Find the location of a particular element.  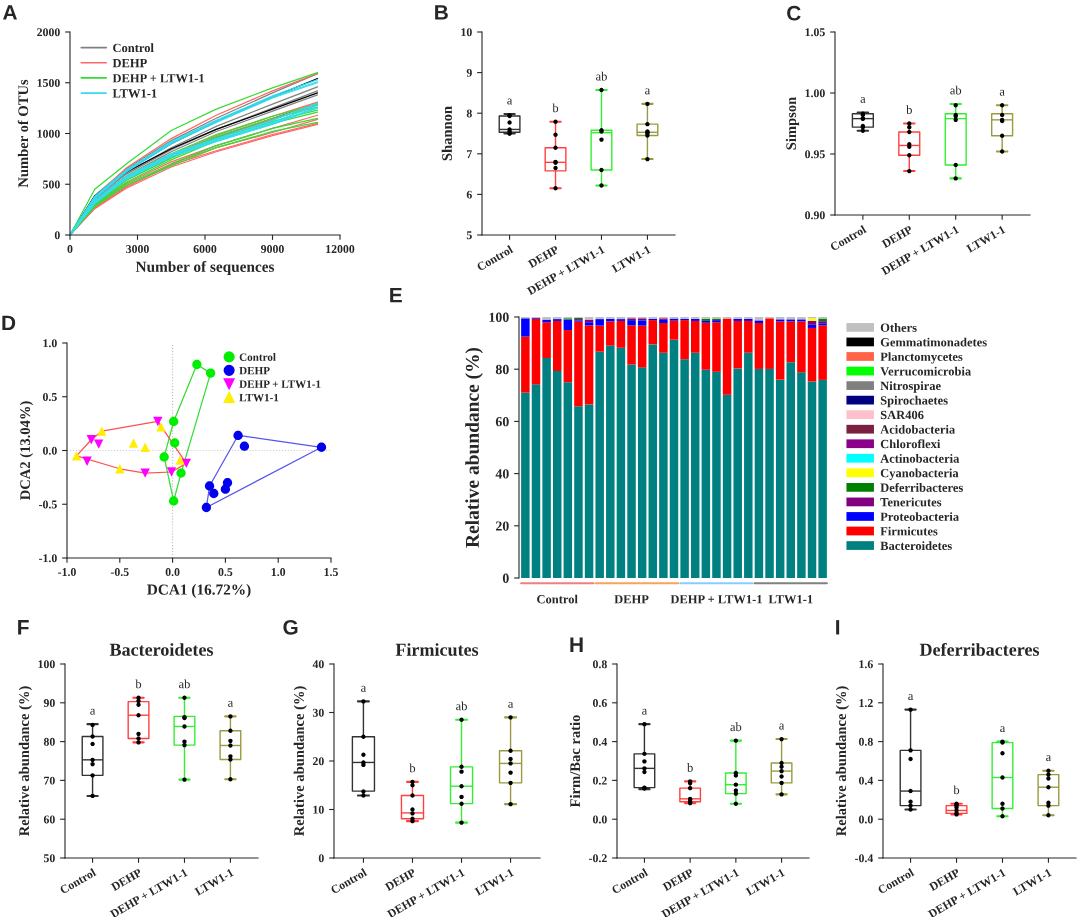

y-tick-label: 9 is located at coordinates (469, 72).